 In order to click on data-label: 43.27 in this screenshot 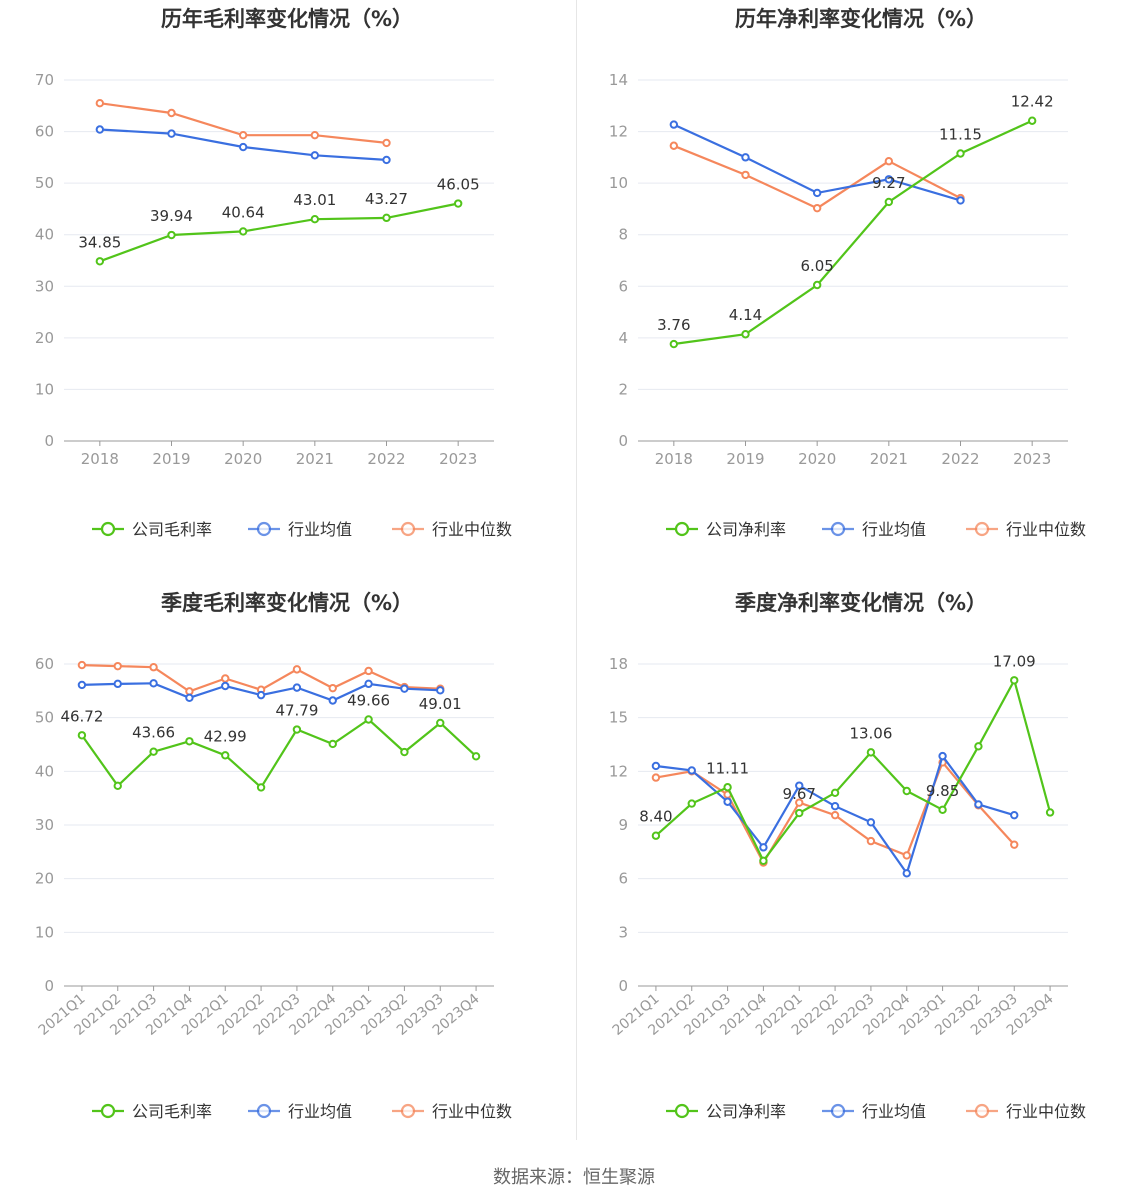, I will do `click(386, 199)`.